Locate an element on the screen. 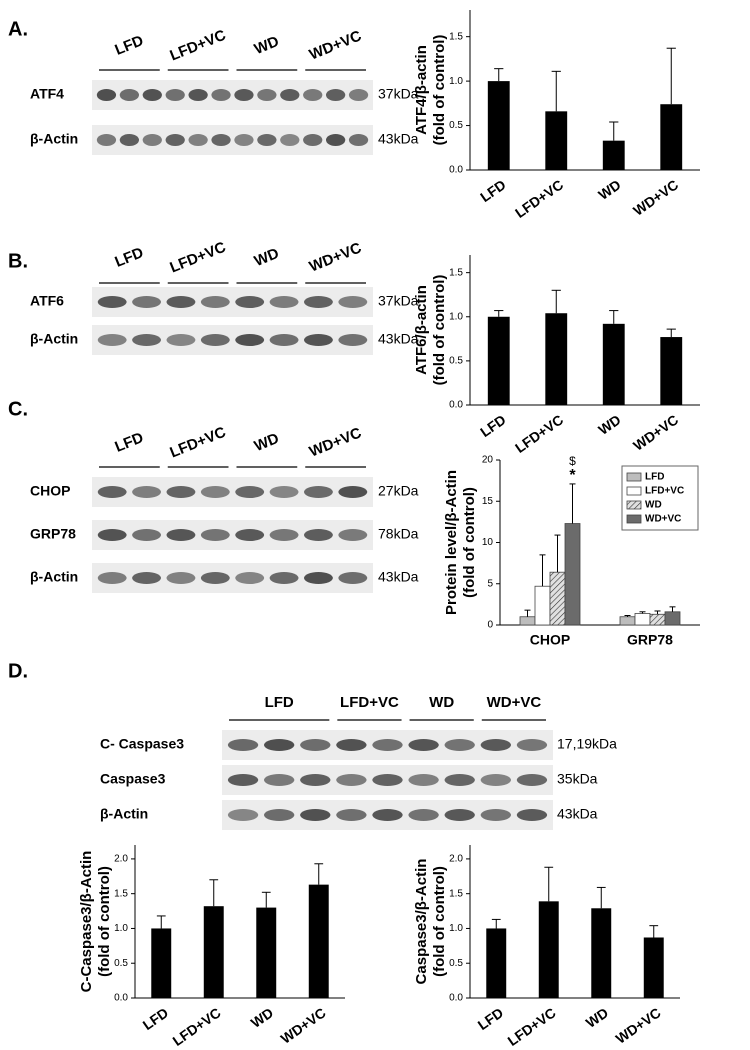 The width and height of the screenshot is (750, 1050). size-label: 78kDa is located at coordinates (398, 534).